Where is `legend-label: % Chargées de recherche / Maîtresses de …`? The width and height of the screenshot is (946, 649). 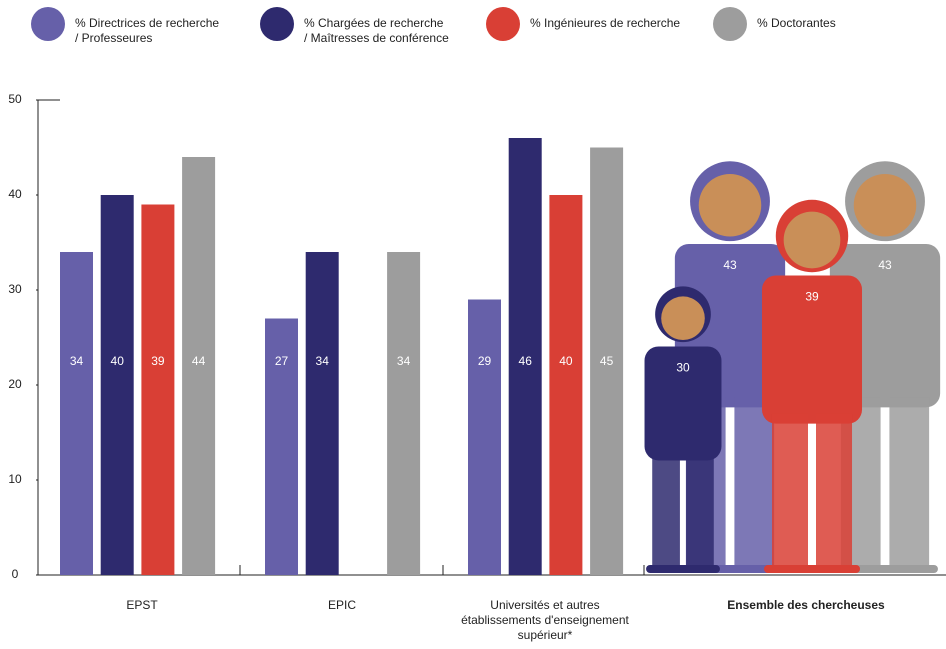
legend-label: % Chargées de recherche / Maîtresses de … is located at coordinates (376, 30).